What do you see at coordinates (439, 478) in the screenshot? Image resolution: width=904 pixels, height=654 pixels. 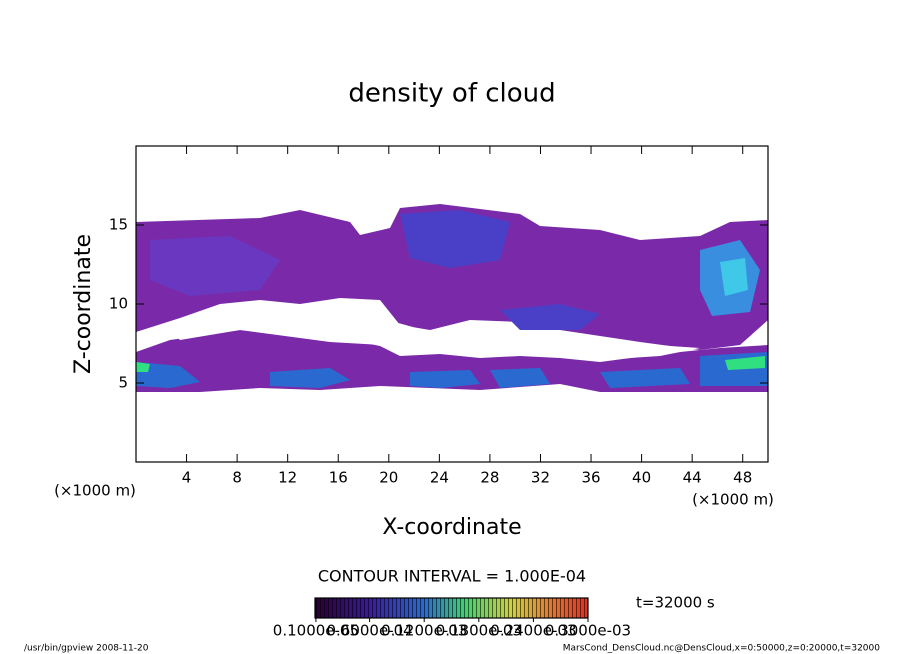 I see `x-tick-label: 24` at bounding box center [439, 478].